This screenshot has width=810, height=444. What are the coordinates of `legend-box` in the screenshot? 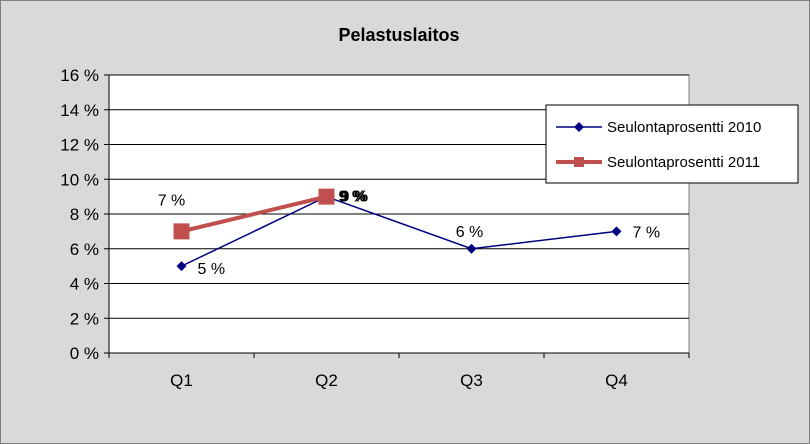 It's located at (672, 144).